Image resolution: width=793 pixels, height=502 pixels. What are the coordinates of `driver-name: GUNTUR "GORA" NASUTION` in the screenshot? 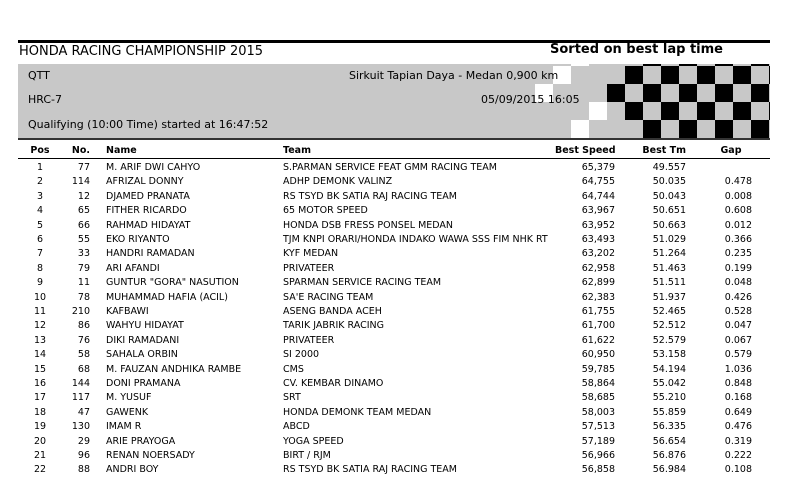 It's located at (172, 283).